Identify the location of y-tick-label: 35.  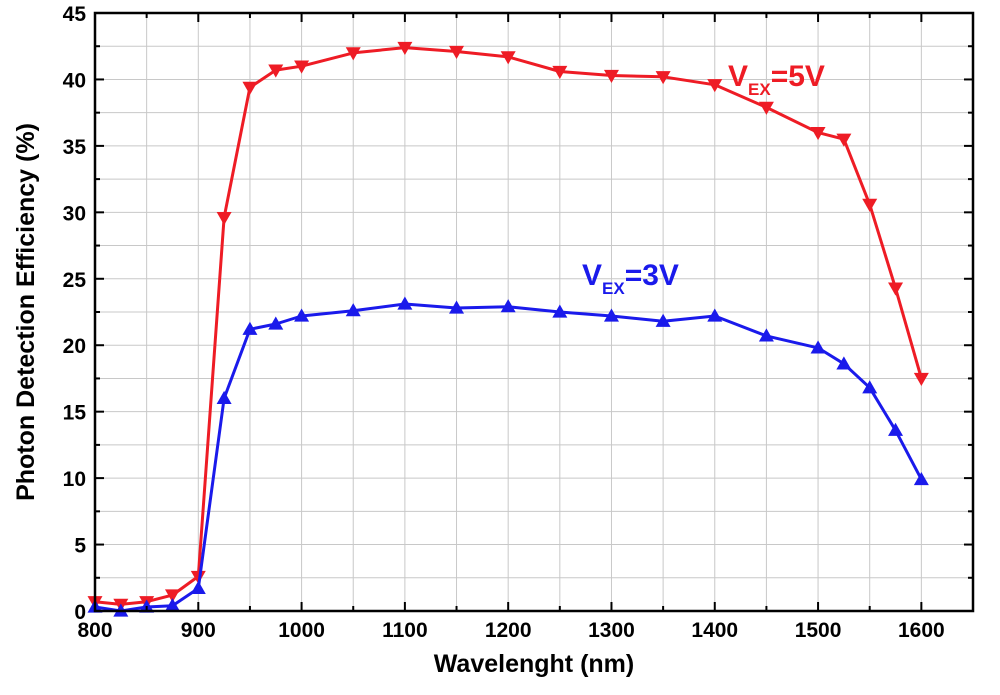
(75, 147).